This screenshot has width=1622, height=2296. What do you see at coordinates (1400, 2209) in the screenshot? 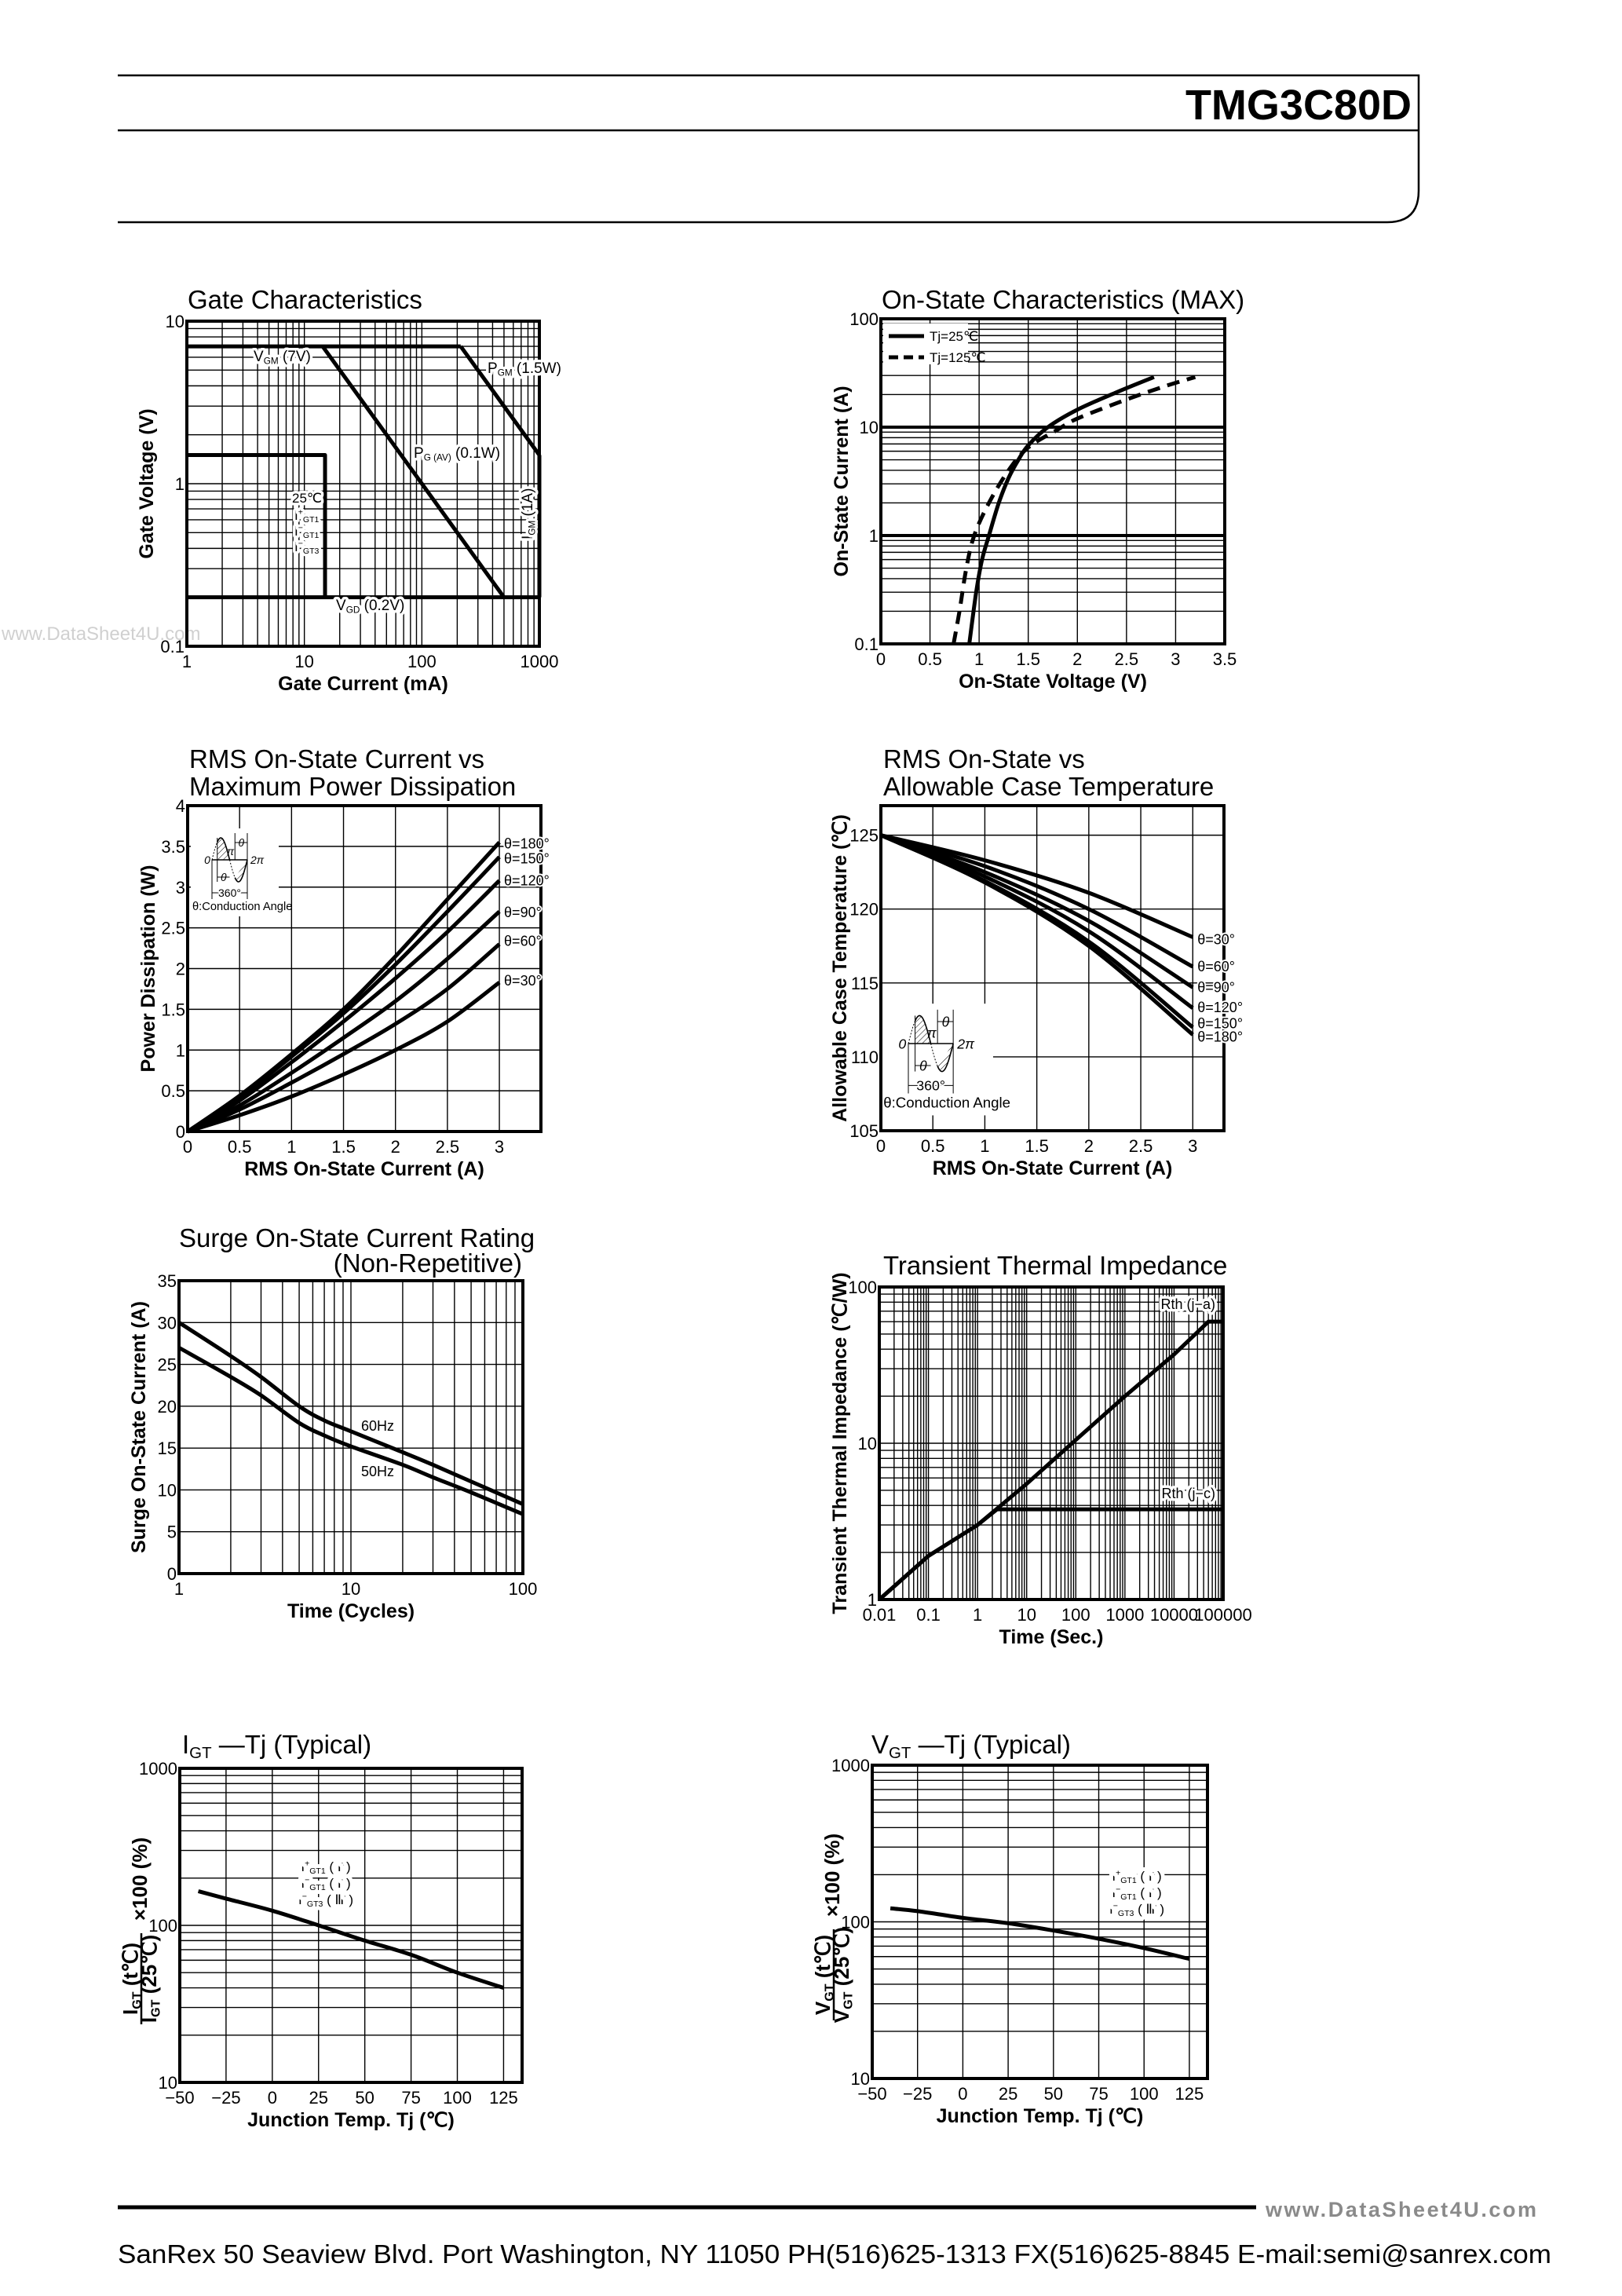
I see `watermark-bottom: www.DataSheet4U.com` at bounding box center [1400, 2209].